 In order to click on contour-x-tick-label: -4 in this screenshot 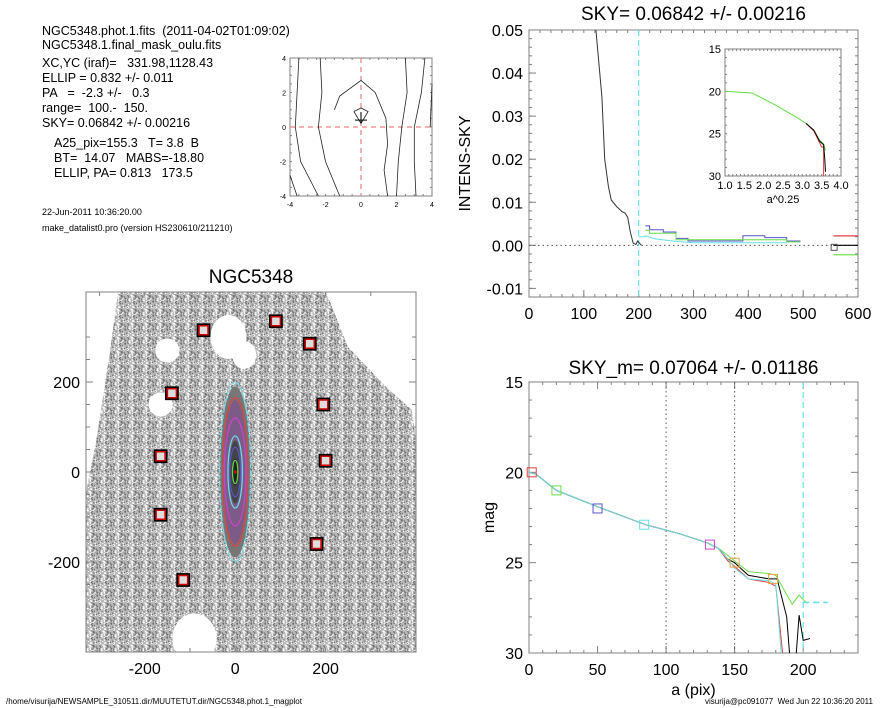, I will do `click(290, 205)`.